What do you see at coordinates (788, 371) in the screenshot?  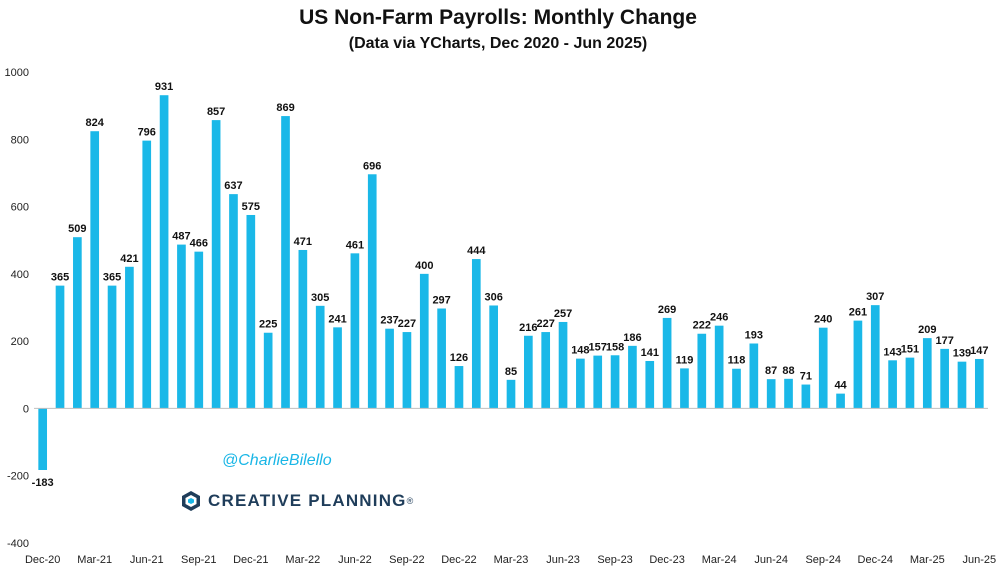 I see `data-label-Jul-24: 88` at bounding box center [788, 371].